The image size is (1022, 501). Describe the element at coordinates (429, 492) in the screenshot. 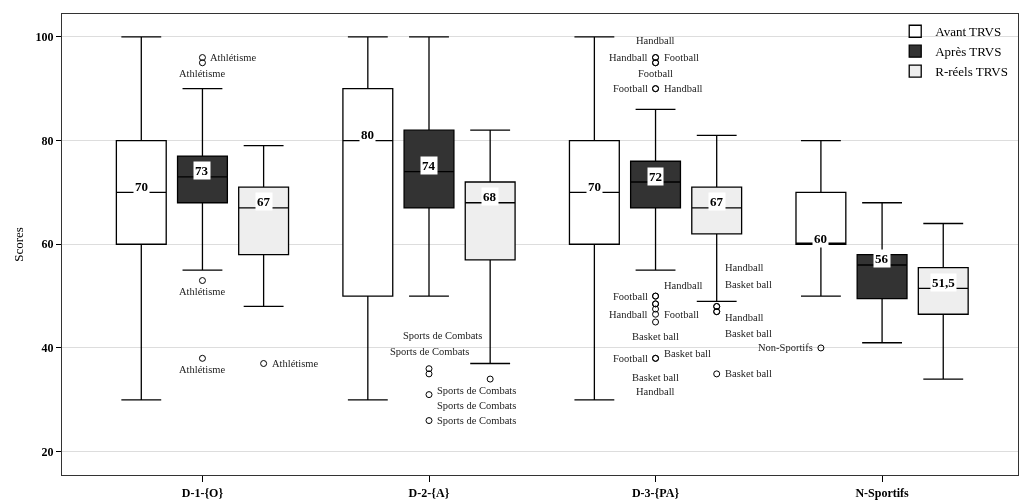

I see `x-tick-label: D-2-{A}` at that location.